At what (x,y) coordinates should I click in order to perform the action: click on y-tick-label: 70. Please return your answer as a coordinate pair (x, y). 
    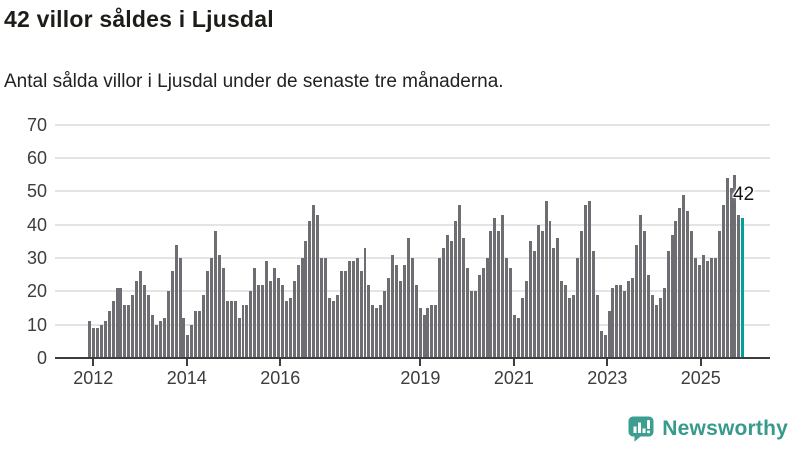
    Looking at the image, I should click on (36, 124).